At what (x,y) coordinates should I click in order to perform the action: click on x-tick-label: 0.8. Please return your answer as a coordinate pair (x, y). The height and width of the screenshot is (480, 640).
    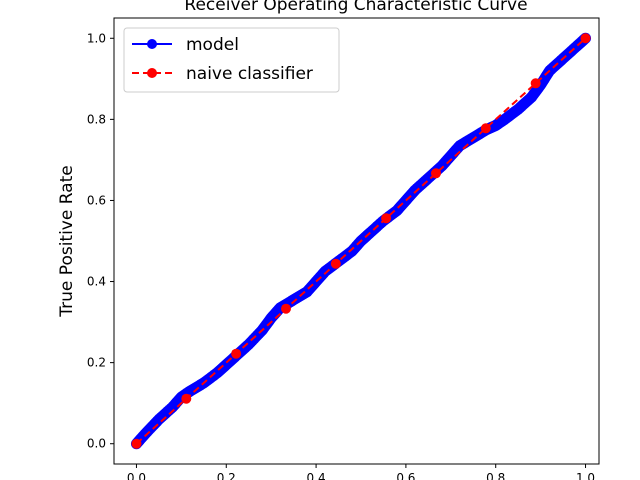
    Looking at the image, I should click on (495, 475).